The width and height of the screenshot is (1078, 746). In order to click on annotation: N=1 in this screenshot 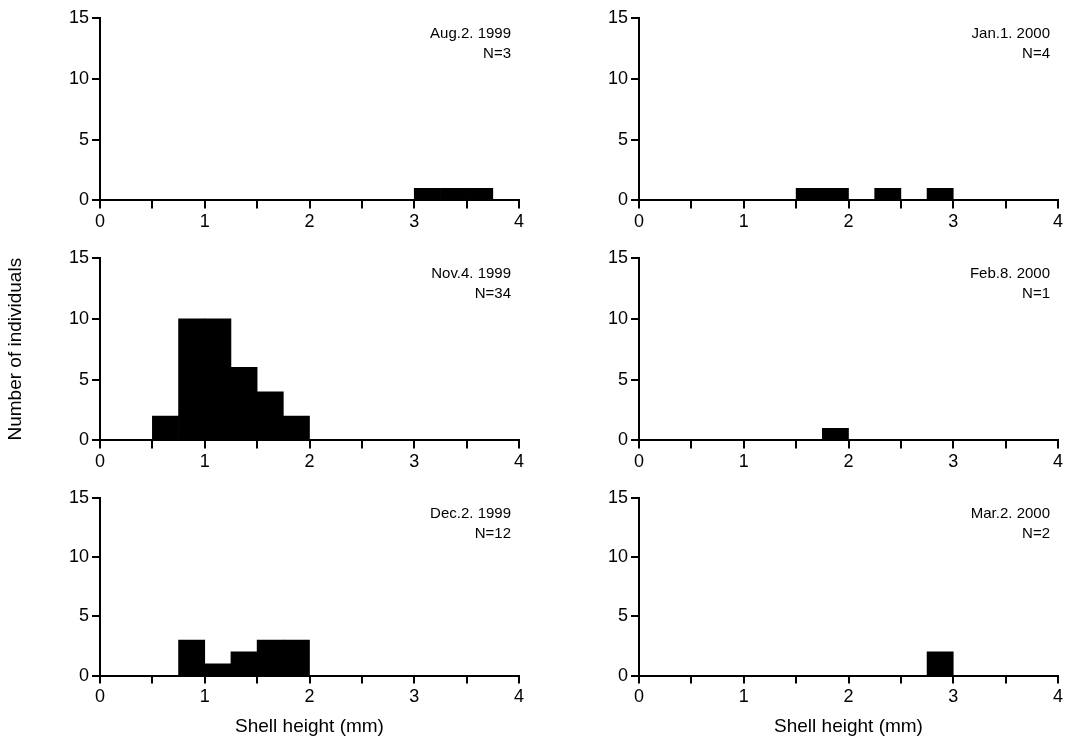, I will do `click(1036, 292)`.